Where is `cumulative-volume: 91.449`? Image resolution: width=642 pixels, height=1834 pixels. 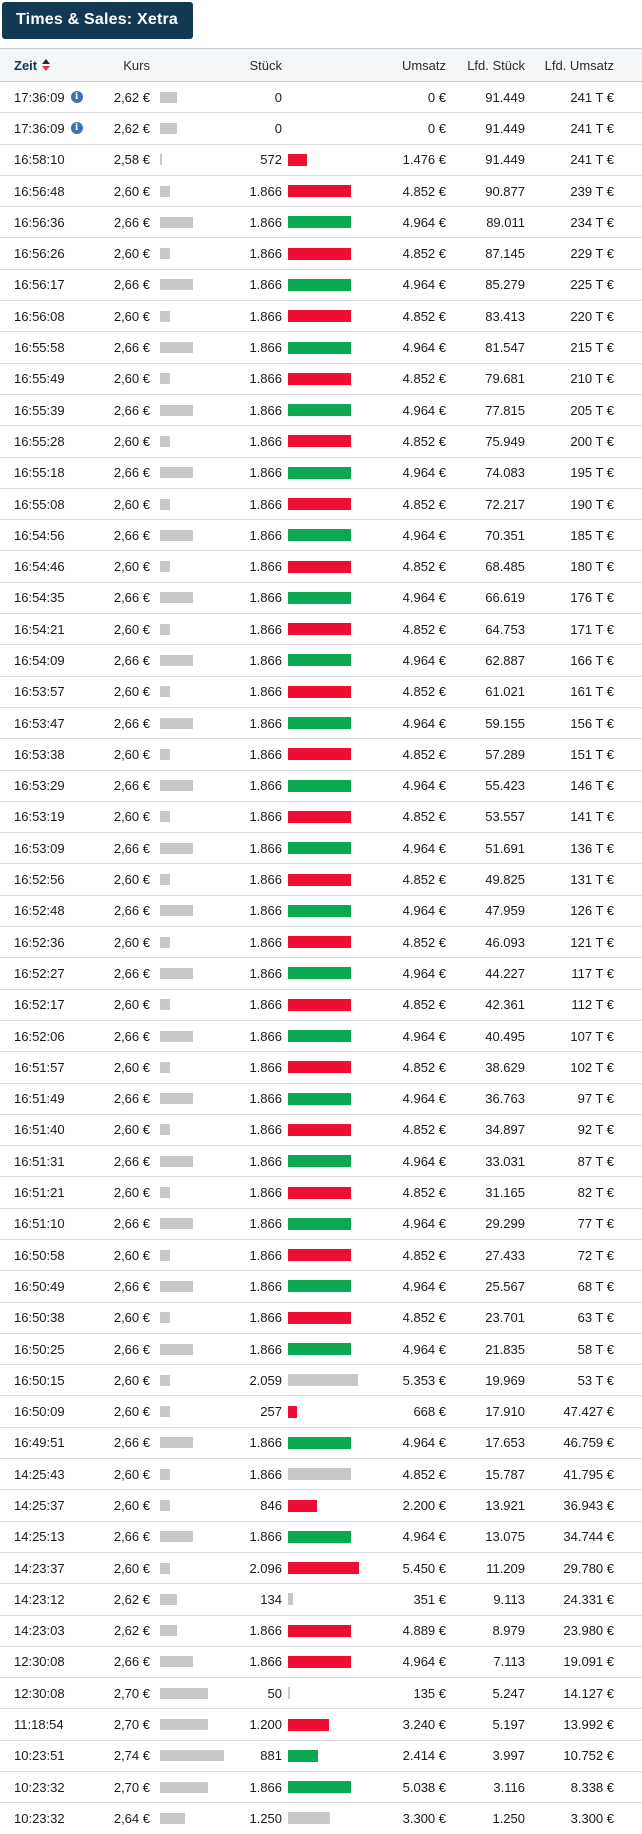 cumulative-volume: 91.449 is located at coordinates (505, 160).